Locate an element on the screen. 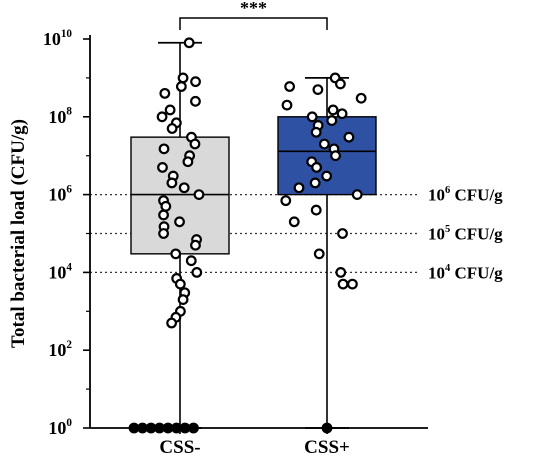 This screenshot has width=534, height=462. y-tick-label-2-base: 10 is located at coordinates (57, 350).